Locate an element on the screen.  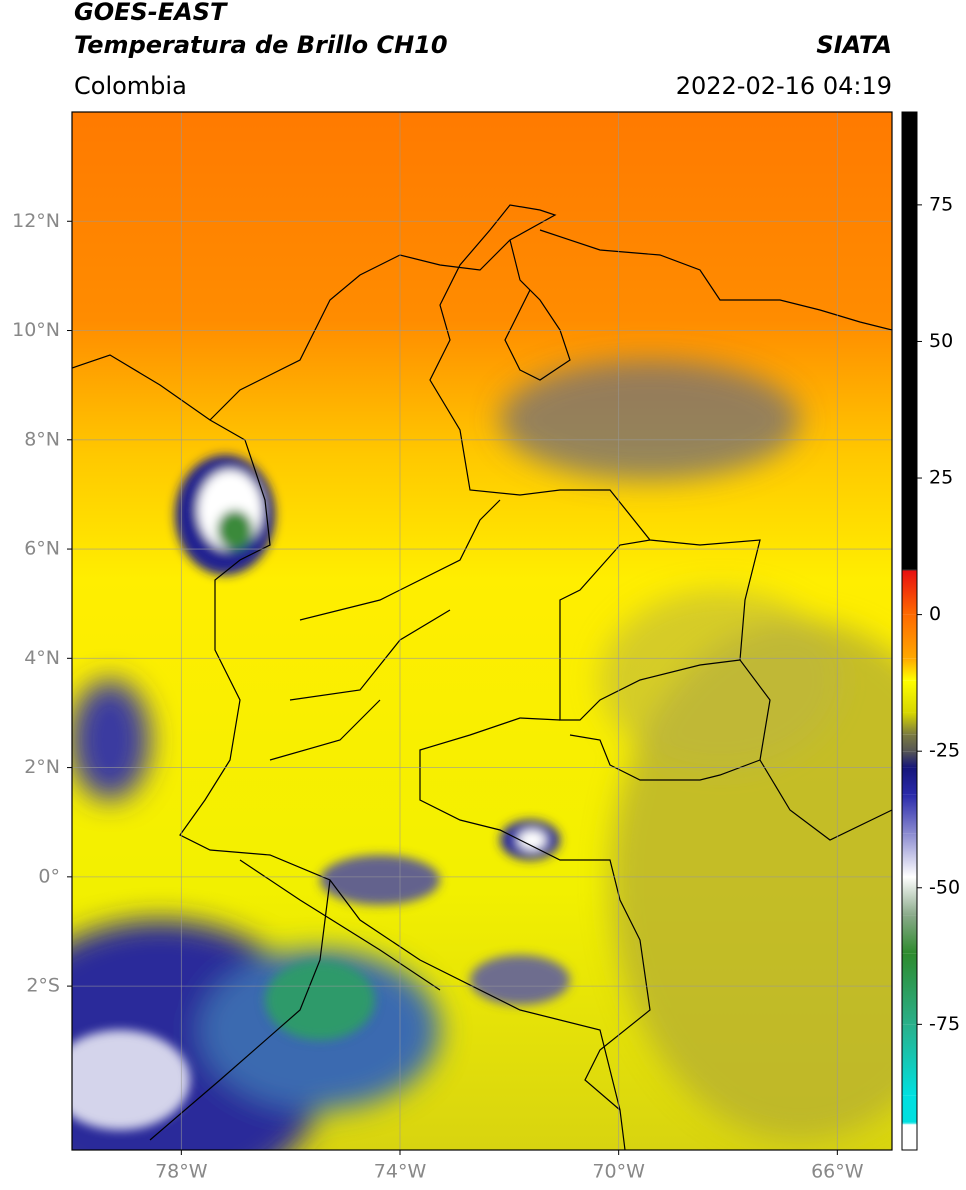
y-tick-label: 8°N is located at coordinates (42, 439).